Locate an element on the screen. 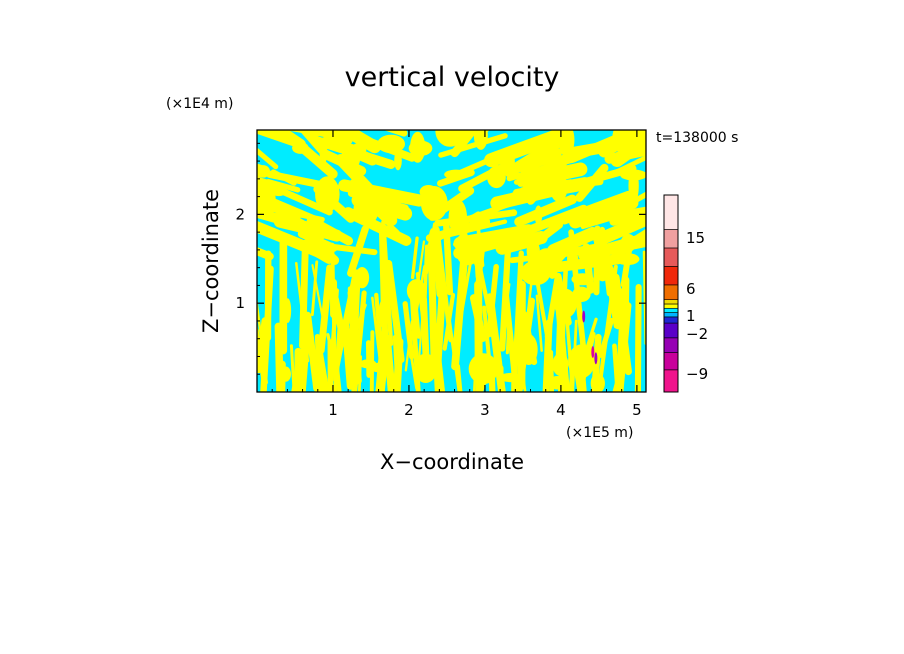 The width and height of the screenshot is (904, 654). time-label: t=138000 s is located at coordinates (697, 138).